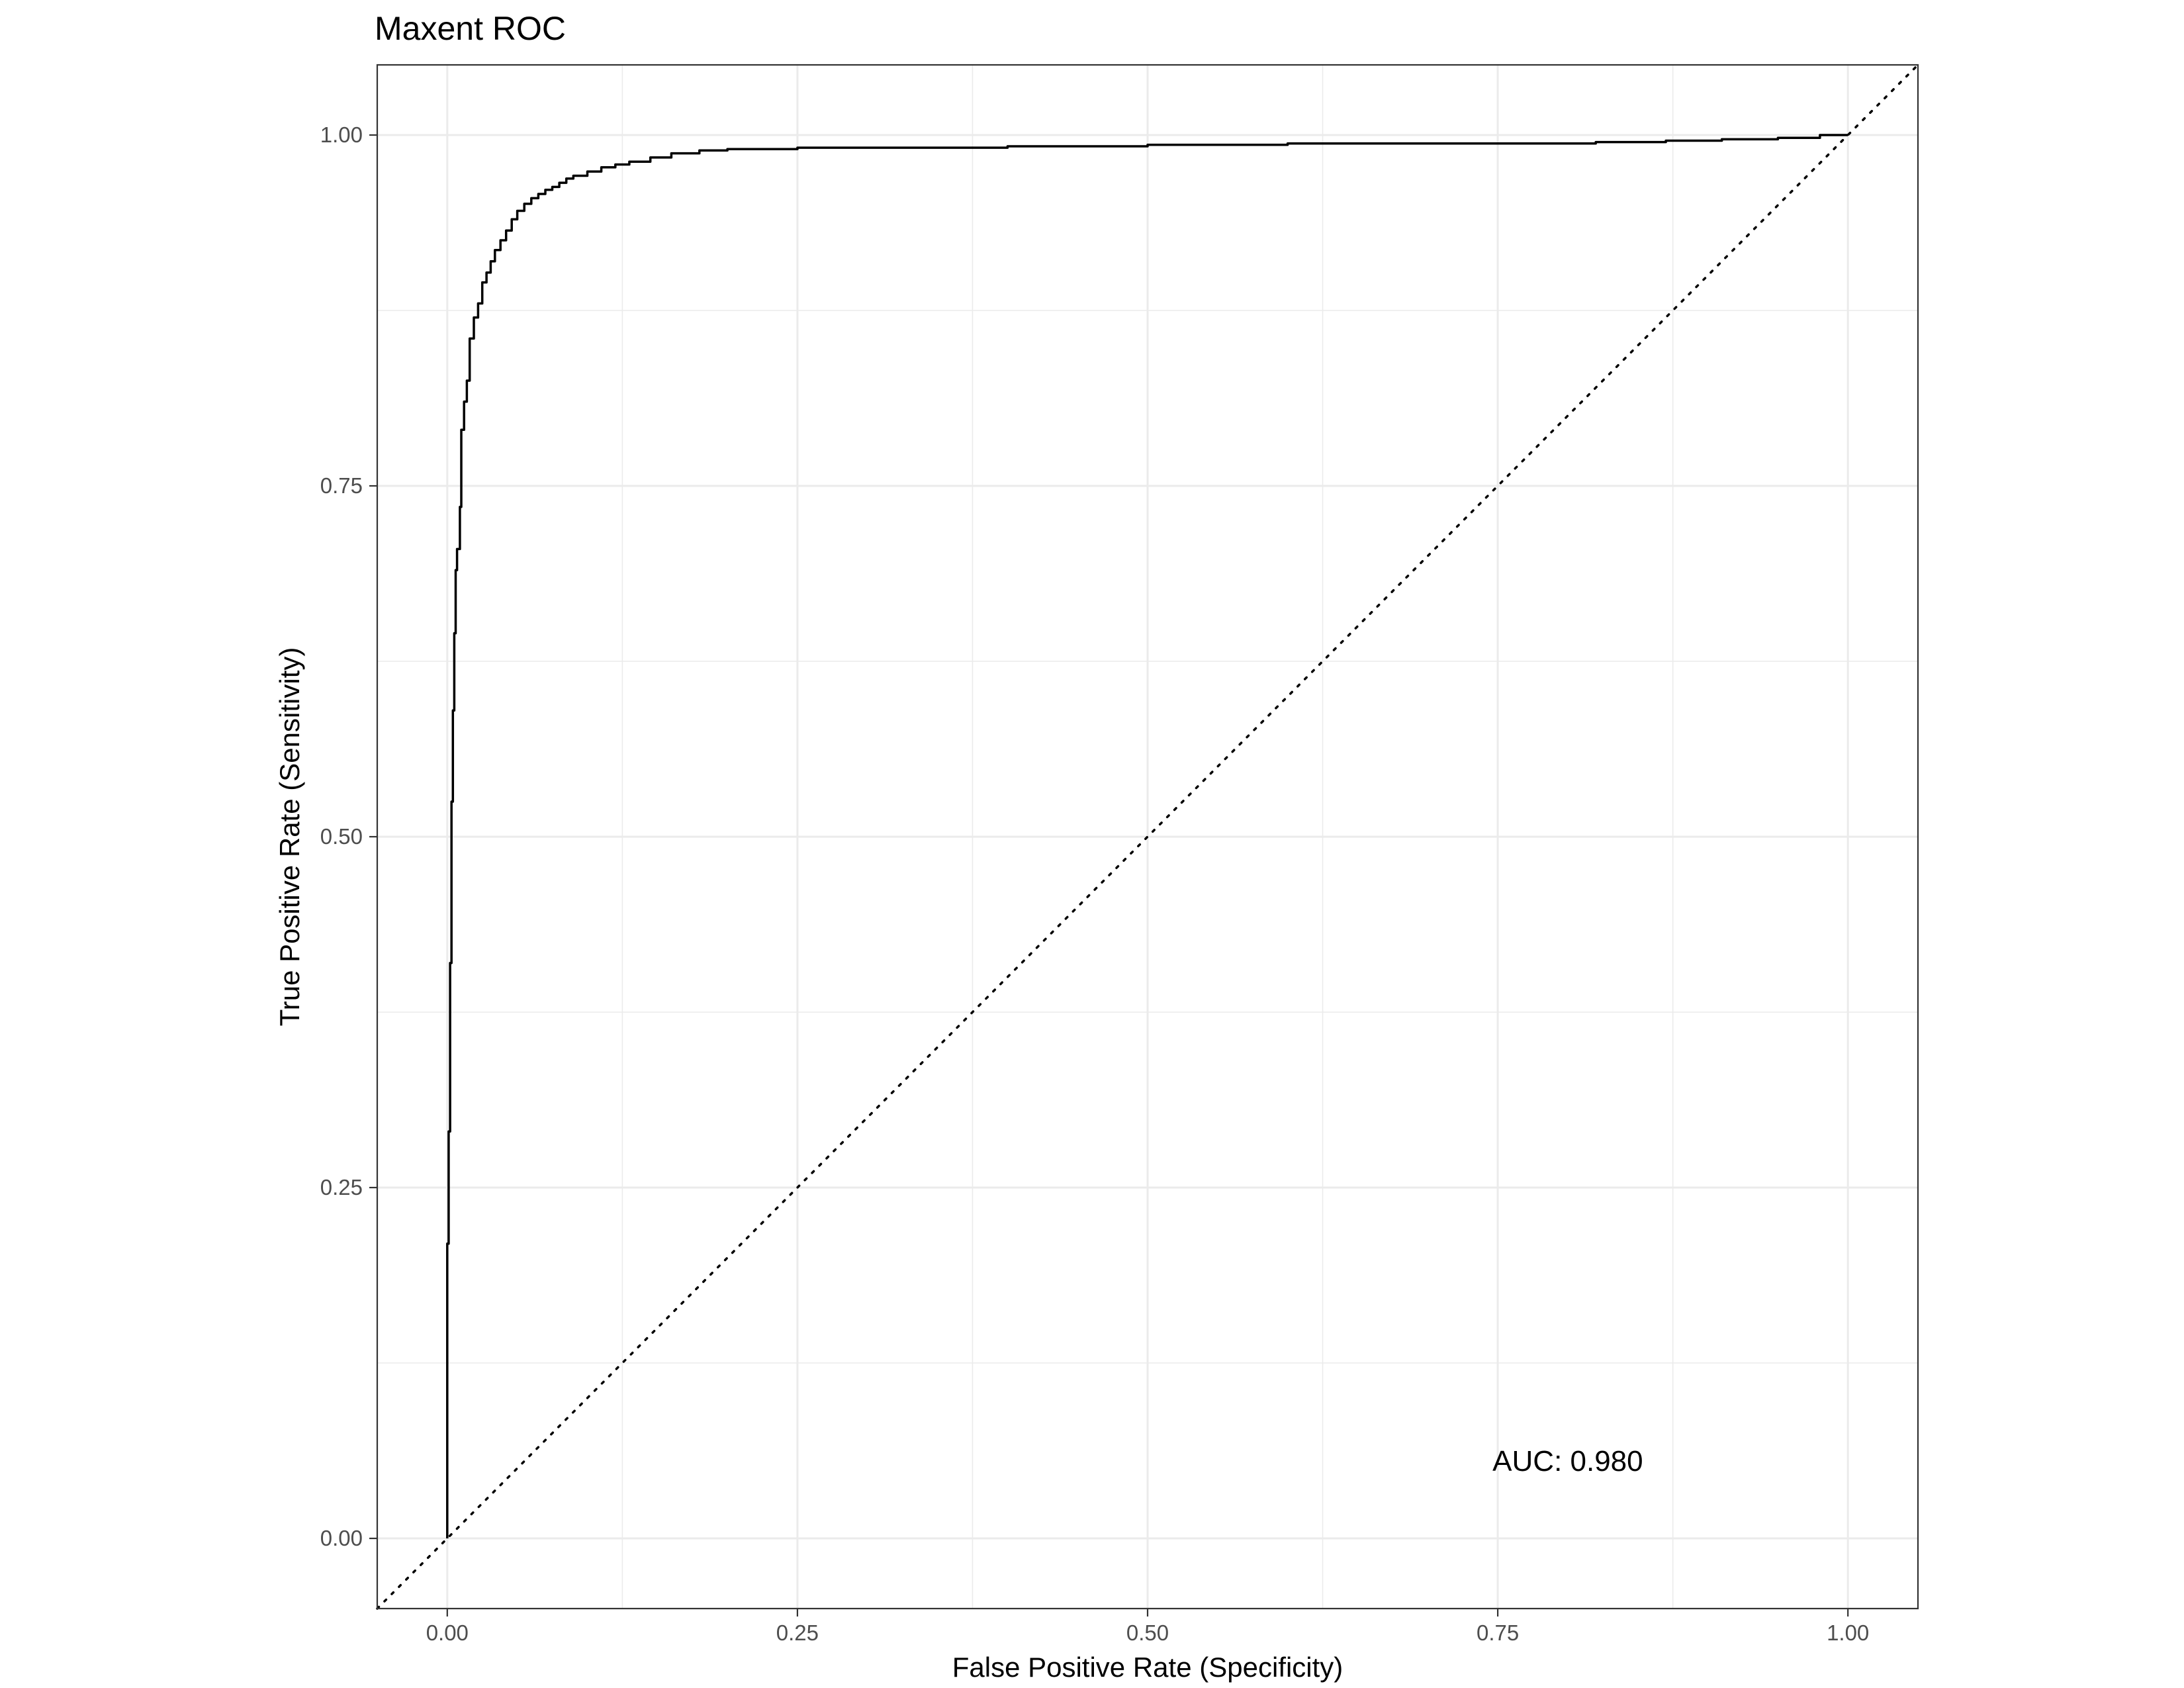  I want to click on x-tick-label: 0.50, so click(1147, 1632).